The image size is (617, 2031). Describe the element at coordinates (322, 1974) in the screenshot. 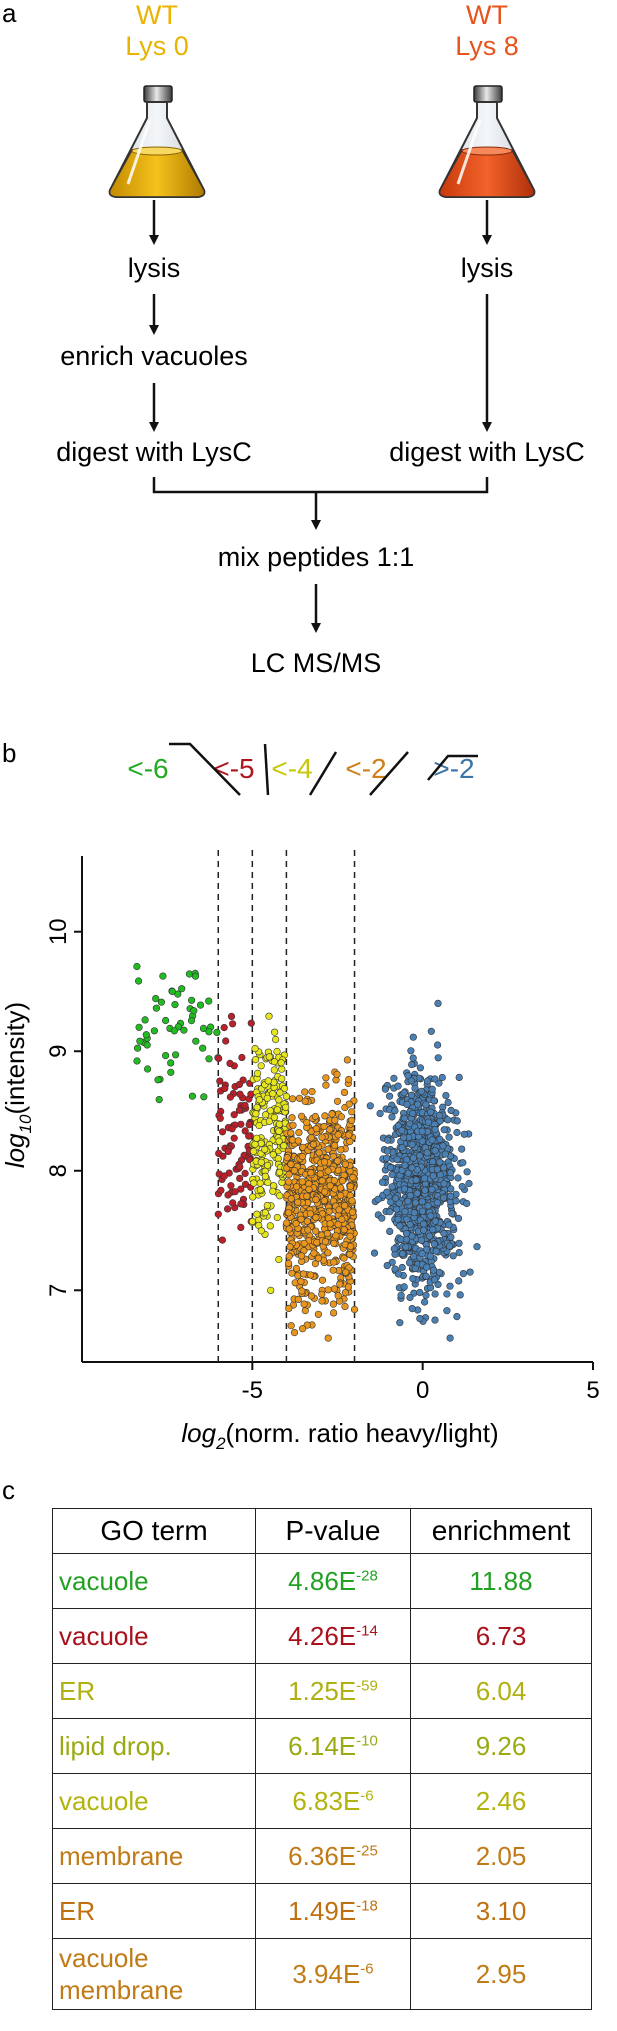

I see `table-row: vacuole membrane 3.94E-6 2.95` at that location.